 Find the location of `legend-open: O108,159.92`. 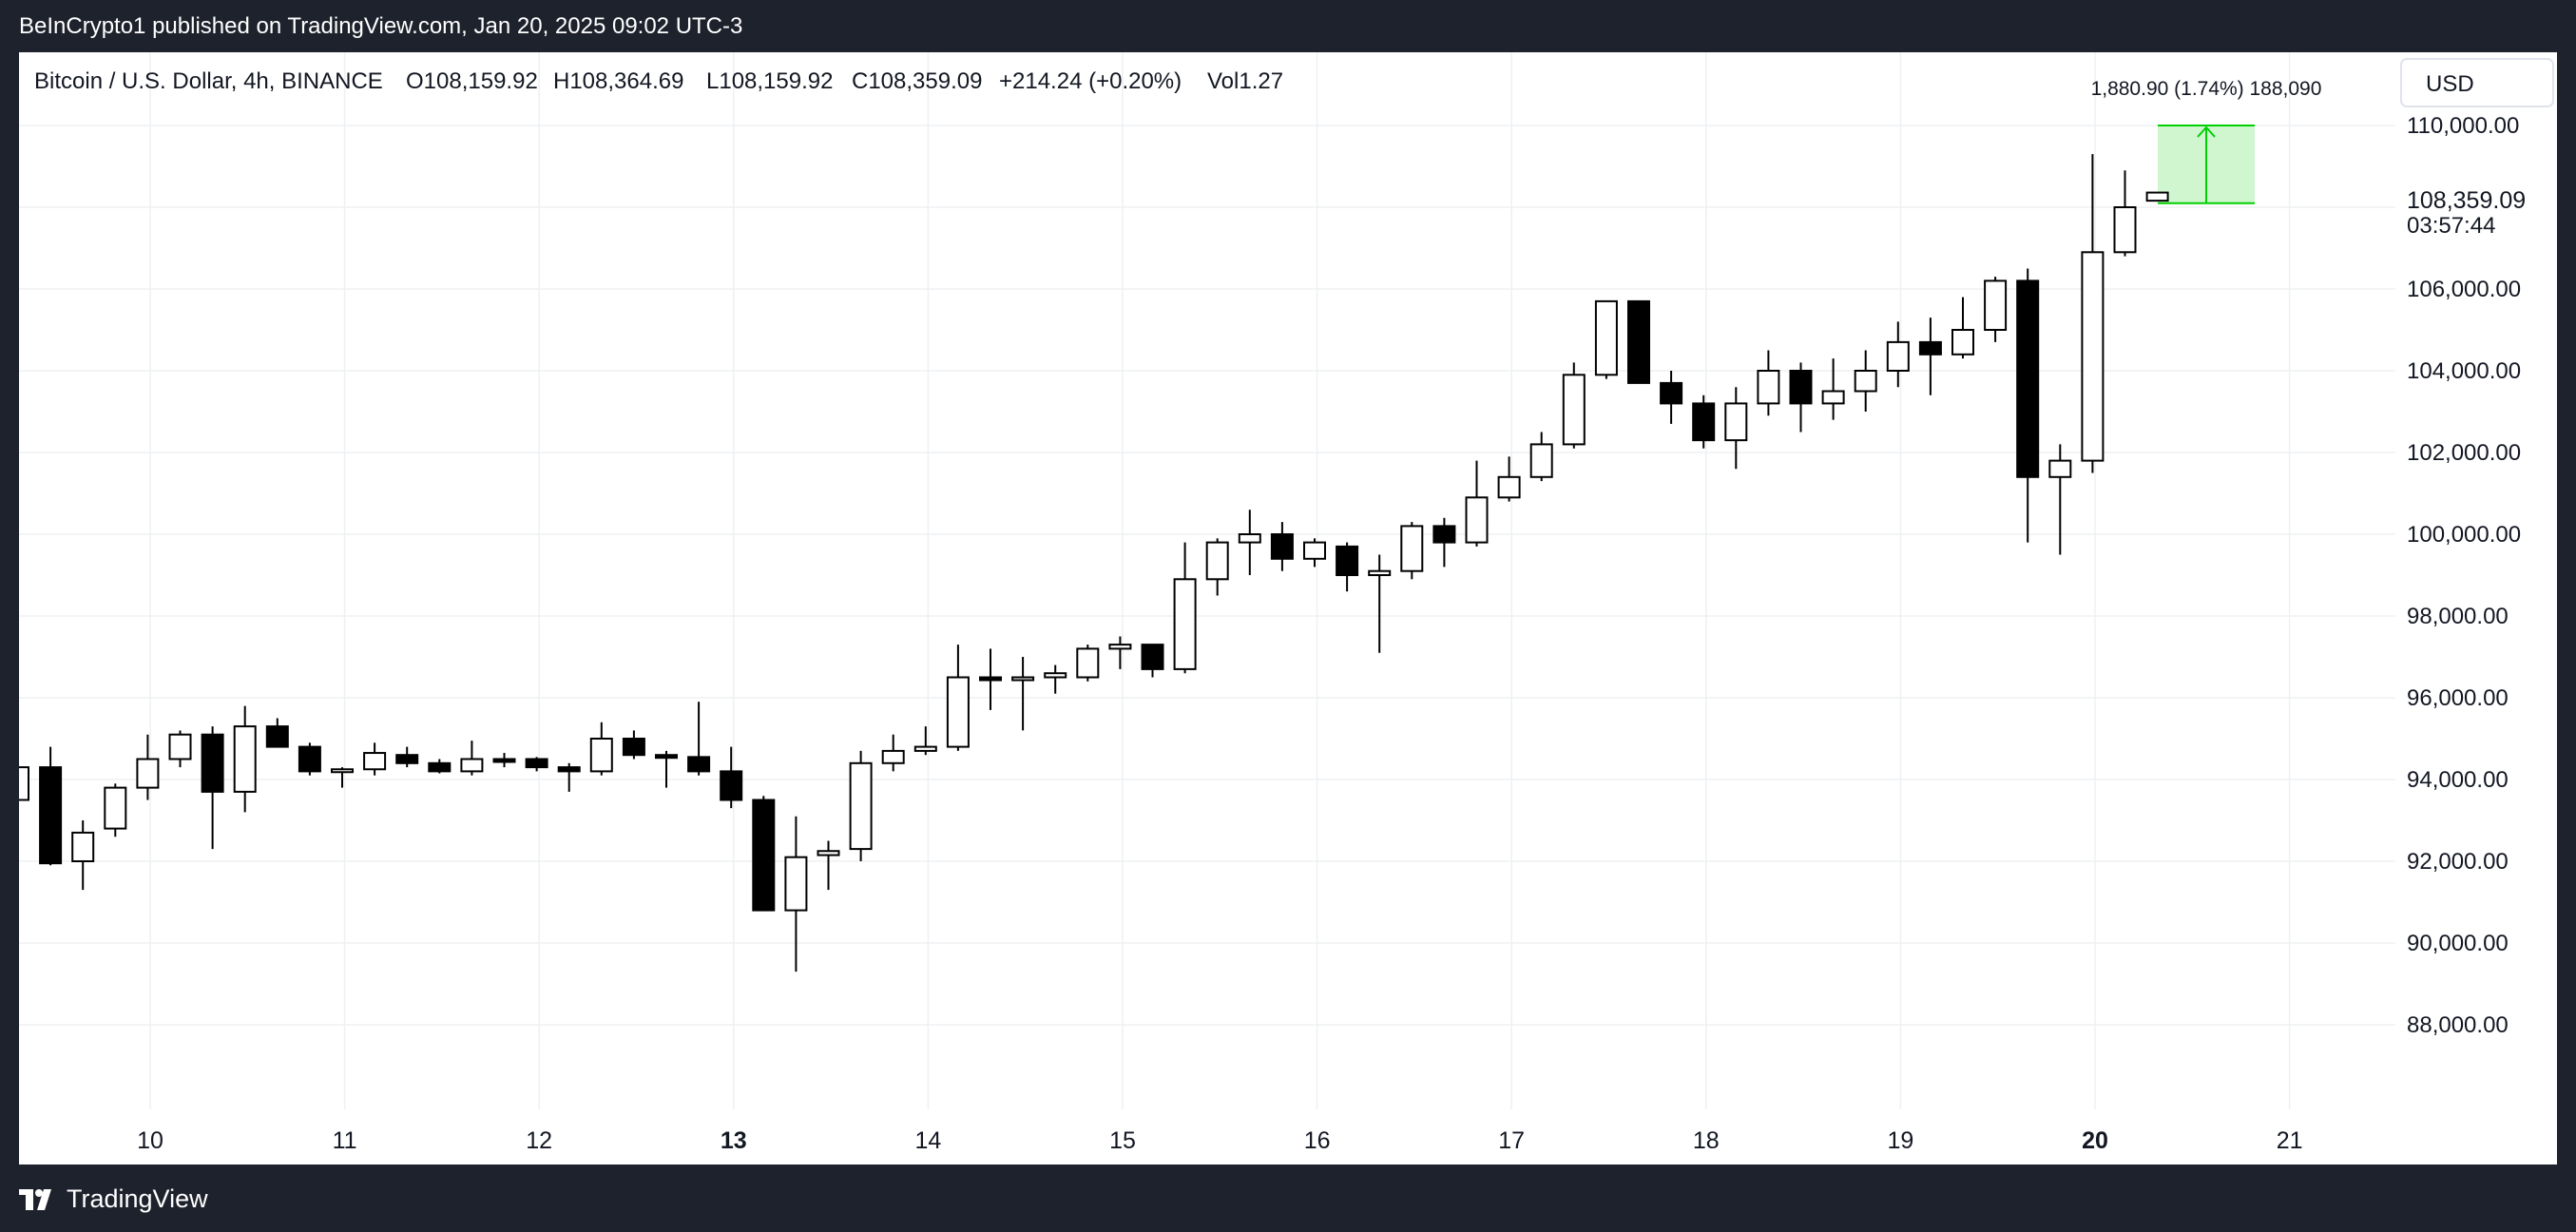

legend-open: O108,159.92 is located at coordinates (472, 81).